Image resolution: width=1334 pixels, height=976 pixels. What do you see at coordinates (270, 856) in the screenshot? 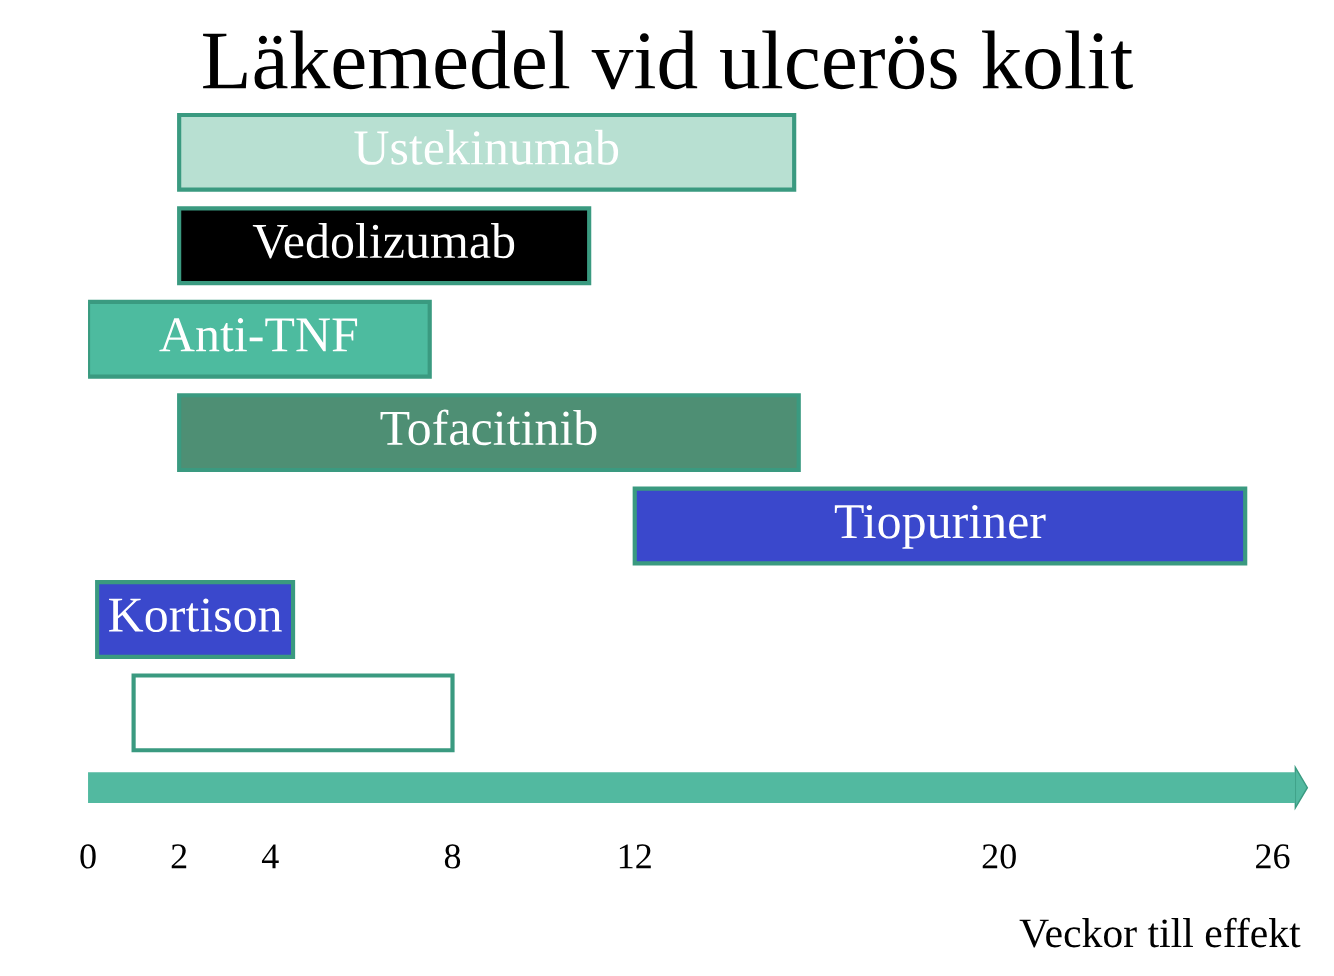
I see `x-tick-label: 4` at bounding box center [270, 856].